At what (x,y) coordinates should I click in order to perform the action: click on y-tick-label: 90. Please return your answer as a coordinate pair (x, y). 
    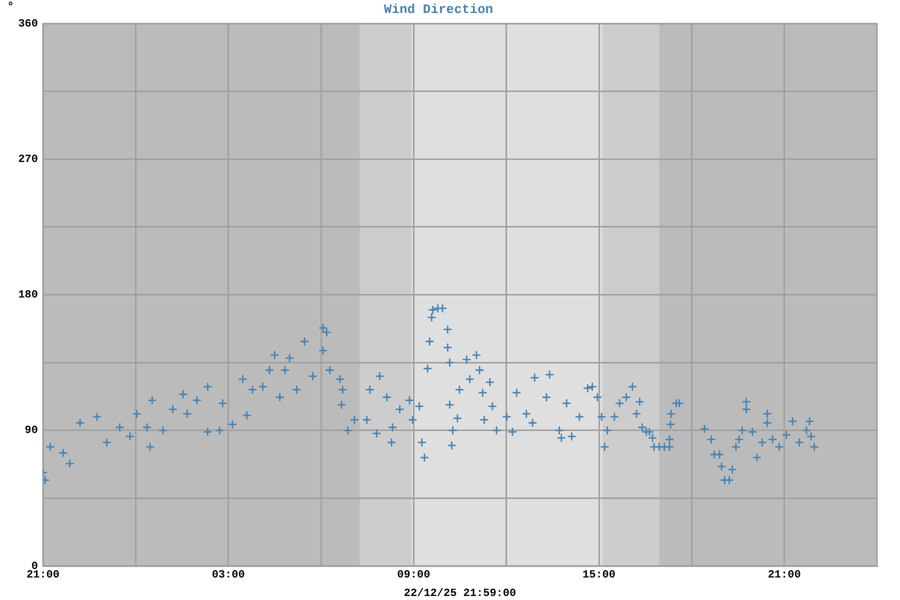
    Looking at the image, I should click on (31, 431).